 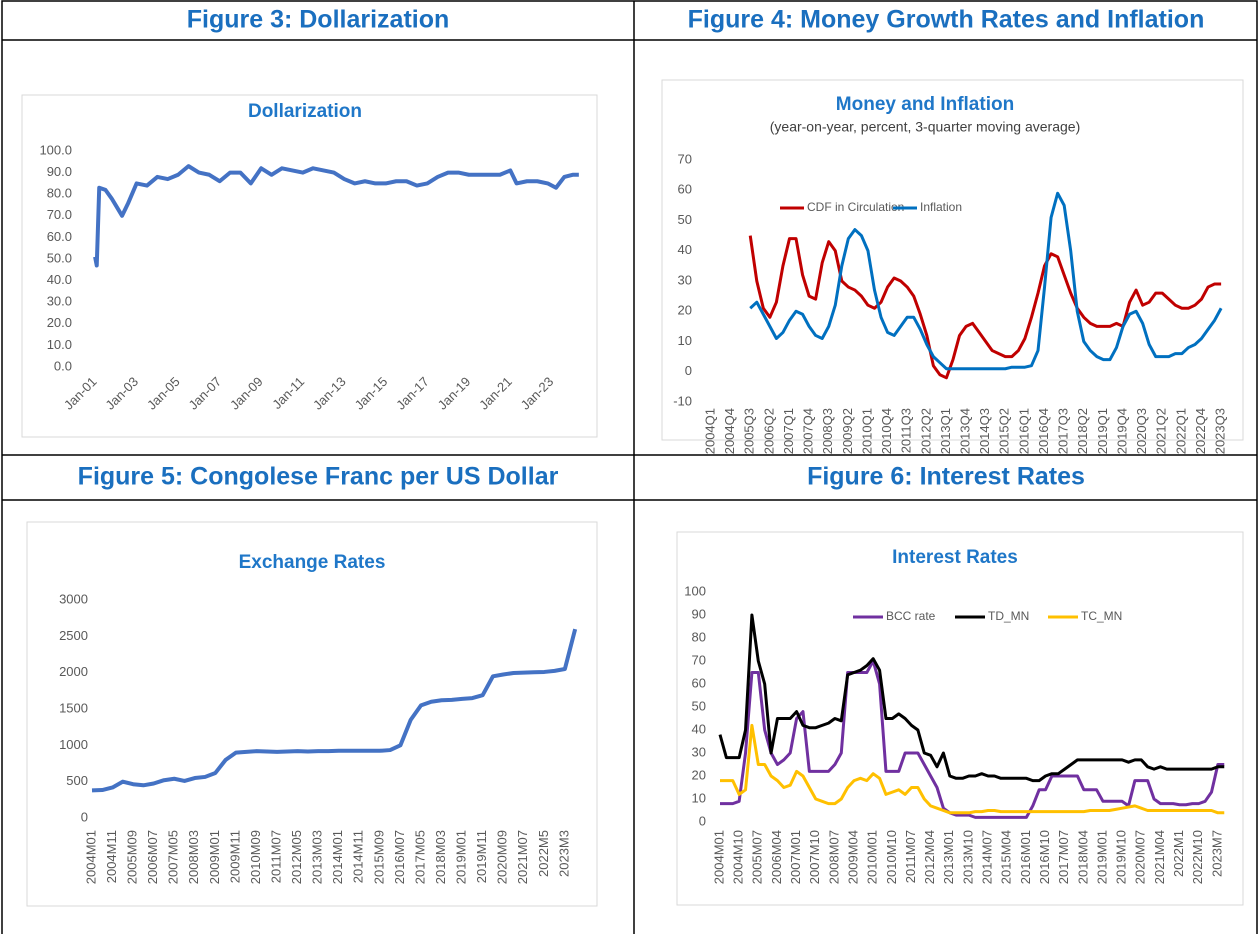 What do you see at coordinates (193, 857) in the screenshot?
I see `x-tick-label: 2008M03` at bounding box center [193, 857].